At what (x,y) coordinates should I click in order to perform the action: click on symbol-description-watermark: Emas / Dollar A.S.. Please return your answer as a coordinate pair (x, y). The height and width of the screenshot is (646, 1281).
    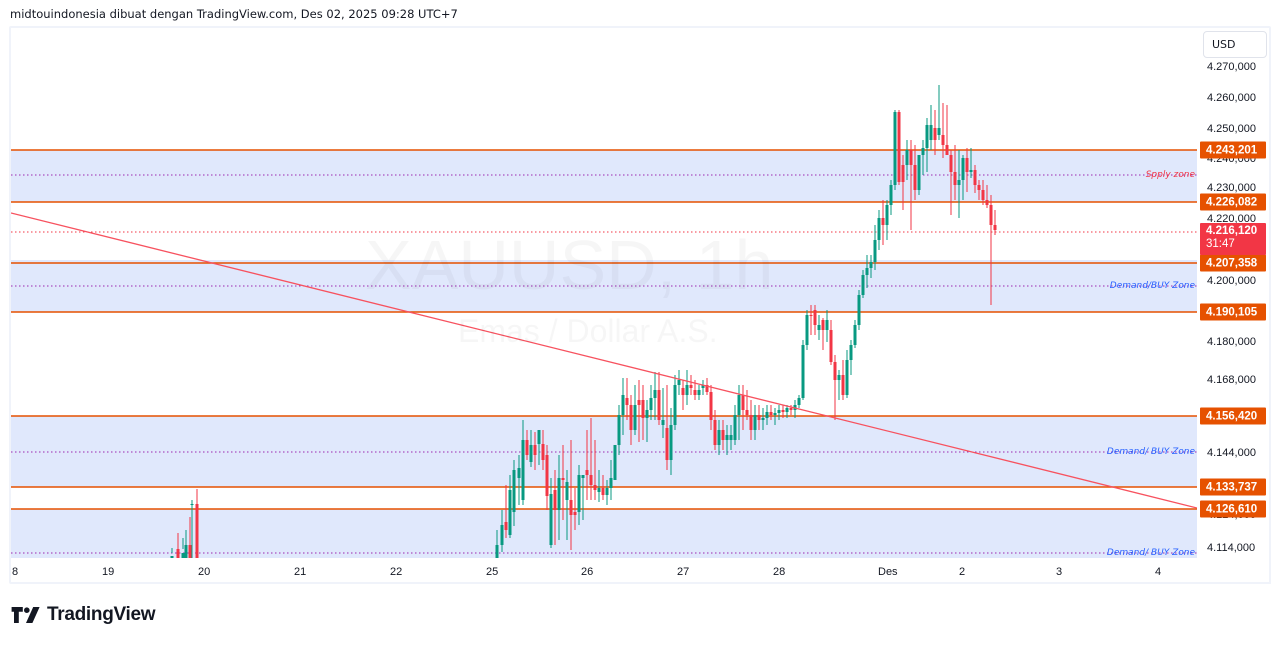
    Looking at the image, I should click on (588, 331).